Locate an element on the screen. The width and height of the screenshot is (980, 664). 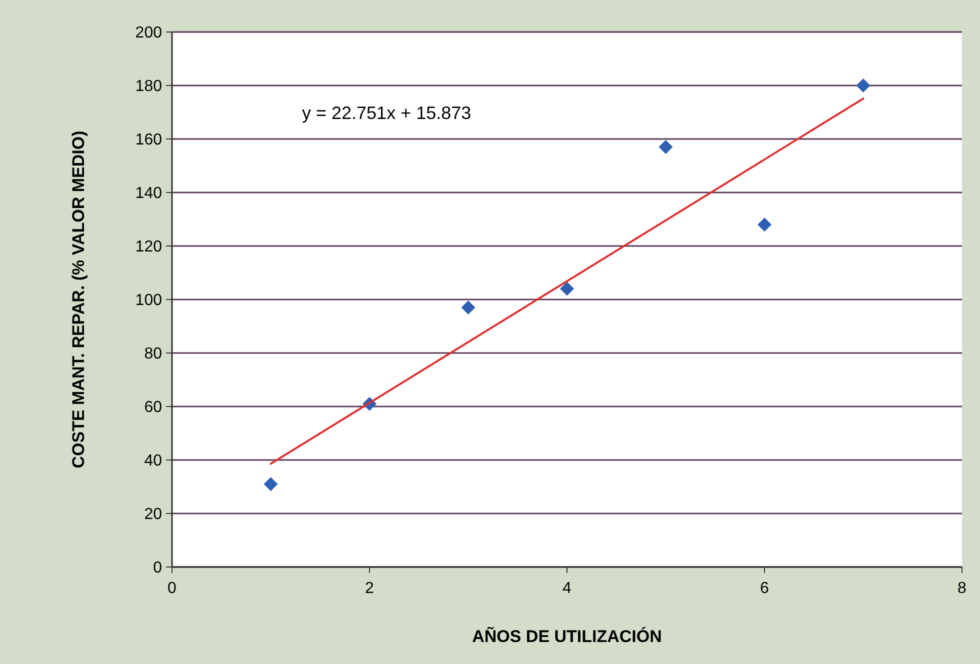
y-tick-label: 20 is located at coordinates (153, 515).